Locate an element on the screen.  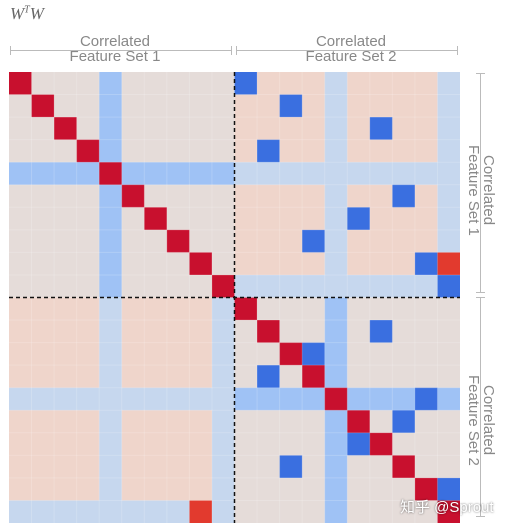
matrix-title: WTW is located at coordinates (27, 13).